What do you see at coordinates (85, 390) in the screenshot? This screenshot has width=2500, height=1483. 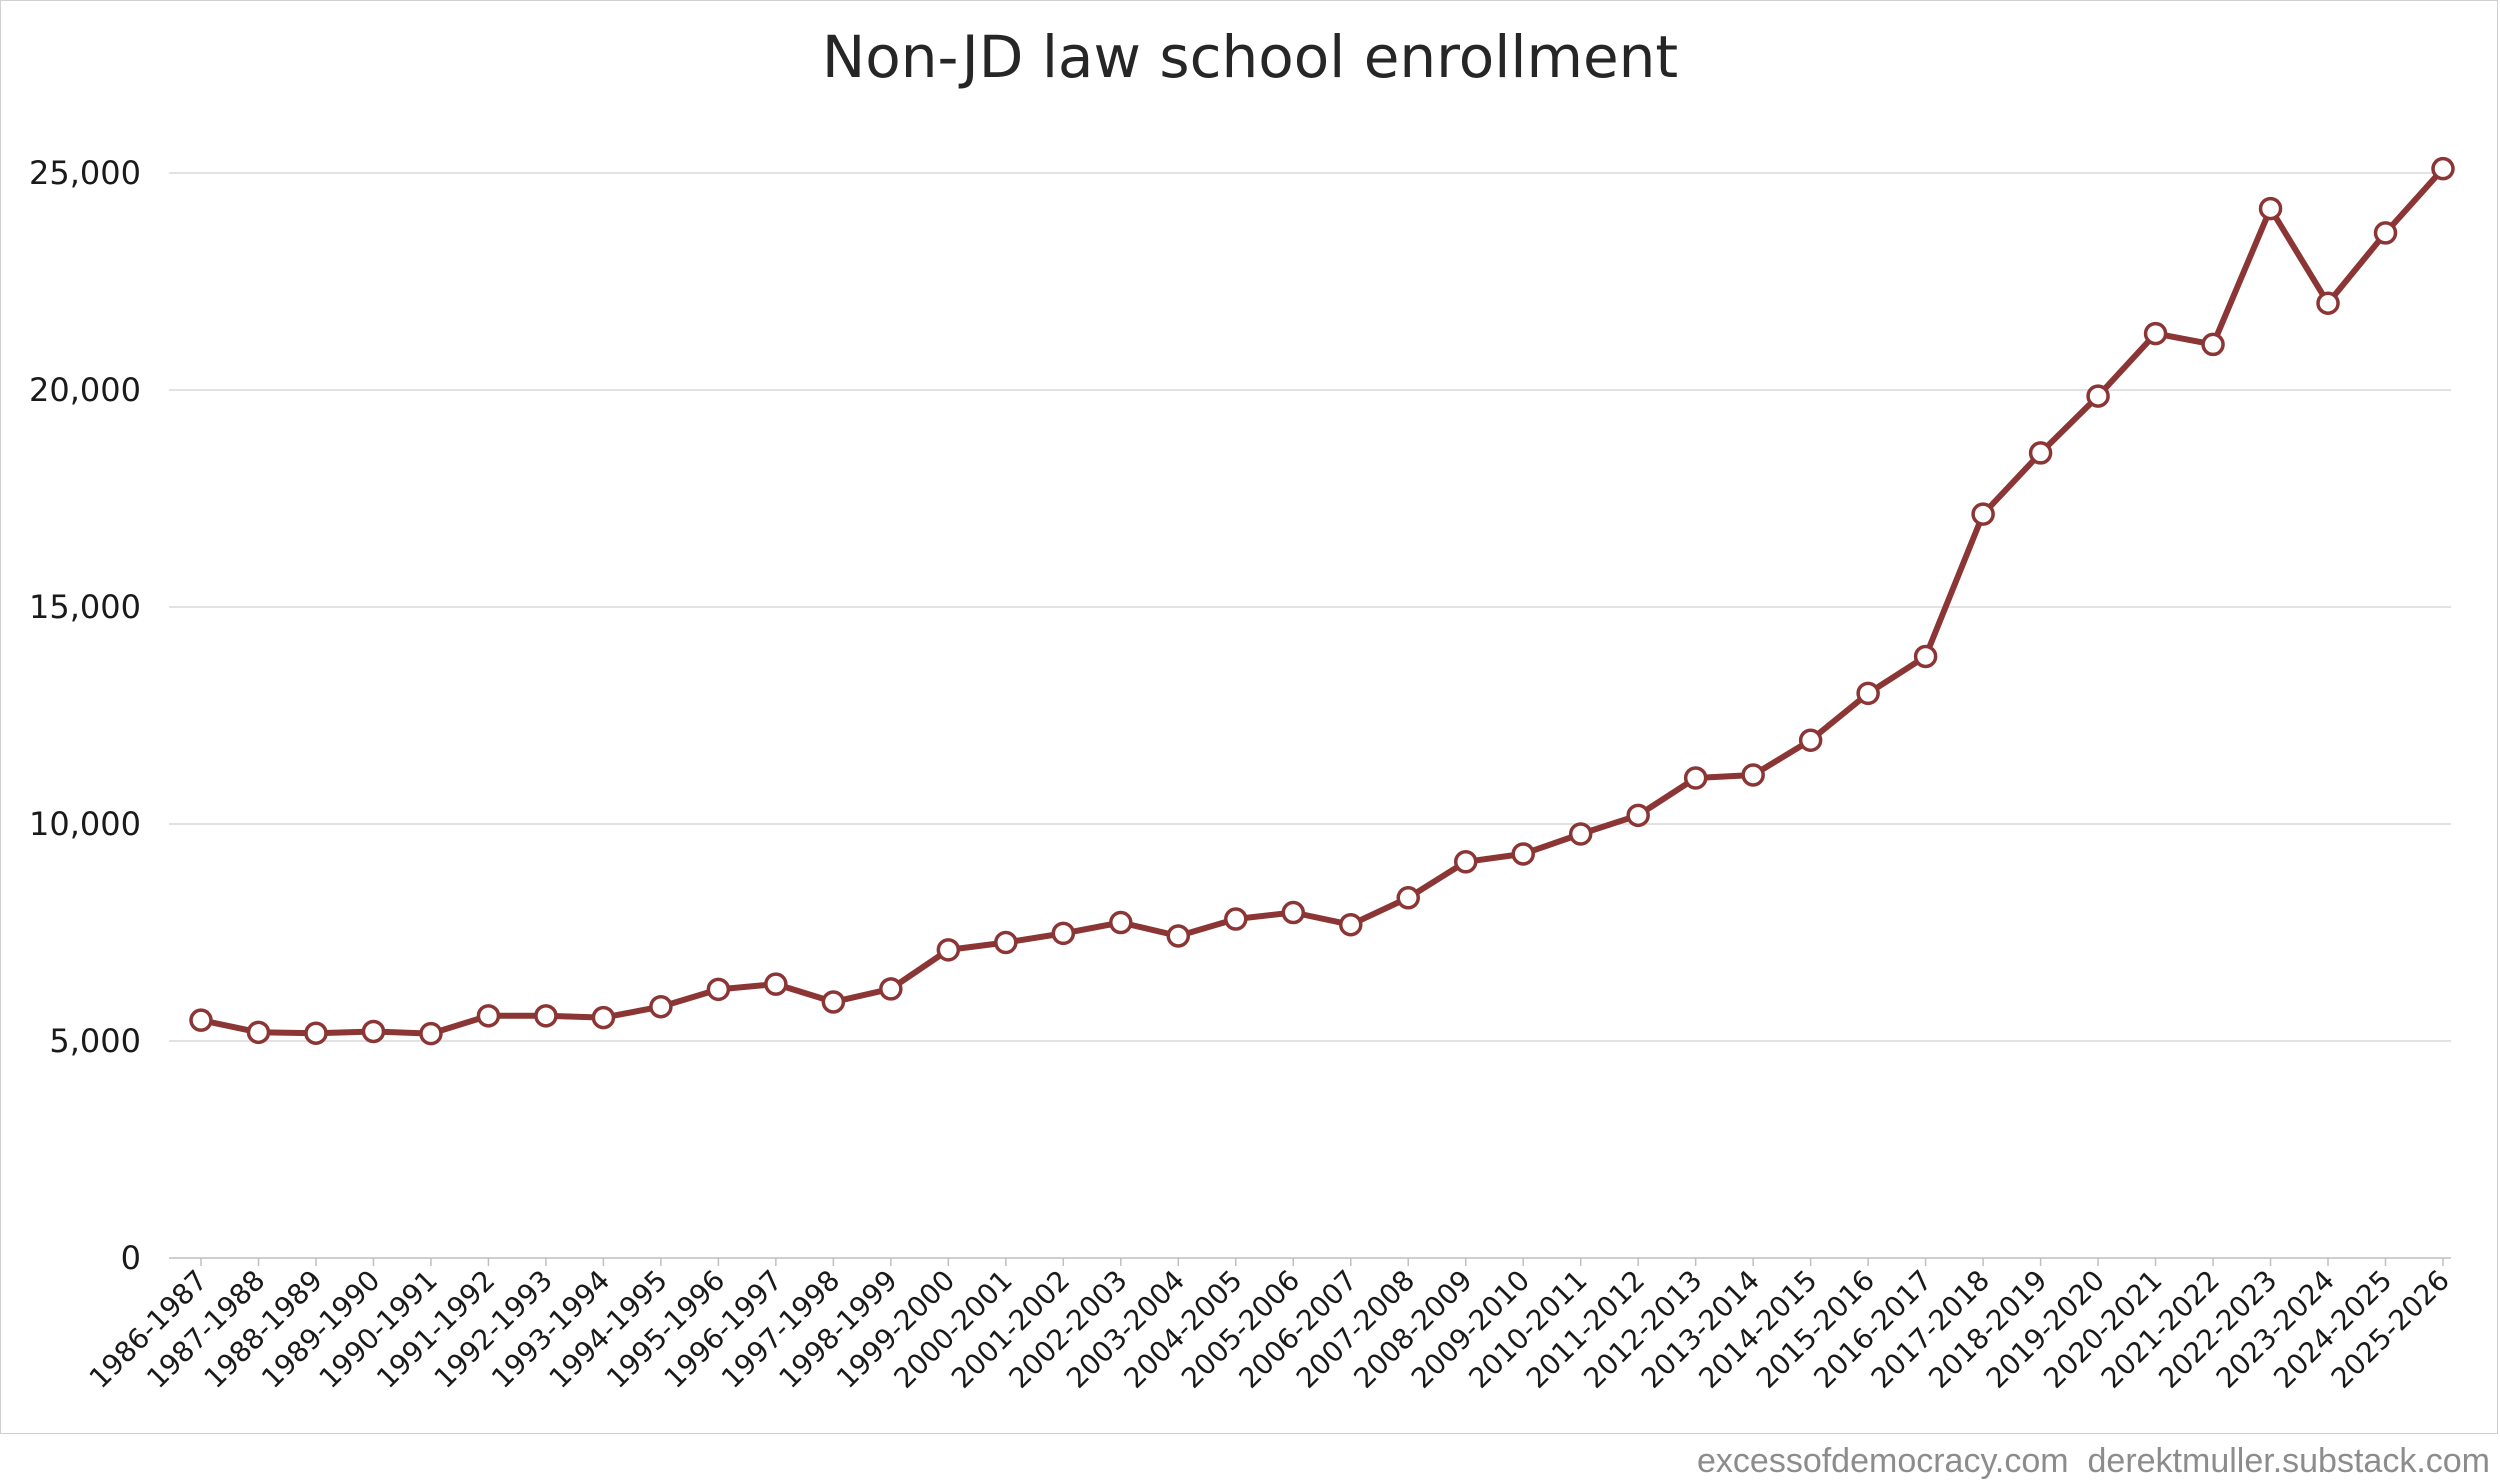 I see `y-tick-label: 20,000` at bounding box center [85, 390].